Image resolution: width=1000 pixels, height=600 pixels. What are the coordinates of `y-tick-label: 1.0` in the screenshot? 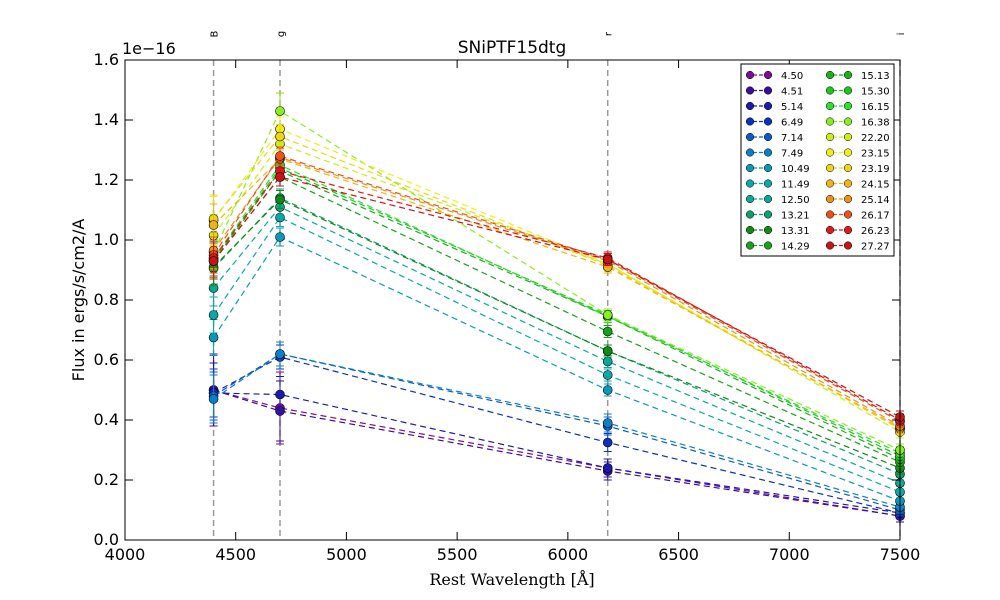 It's located at (106, 239).